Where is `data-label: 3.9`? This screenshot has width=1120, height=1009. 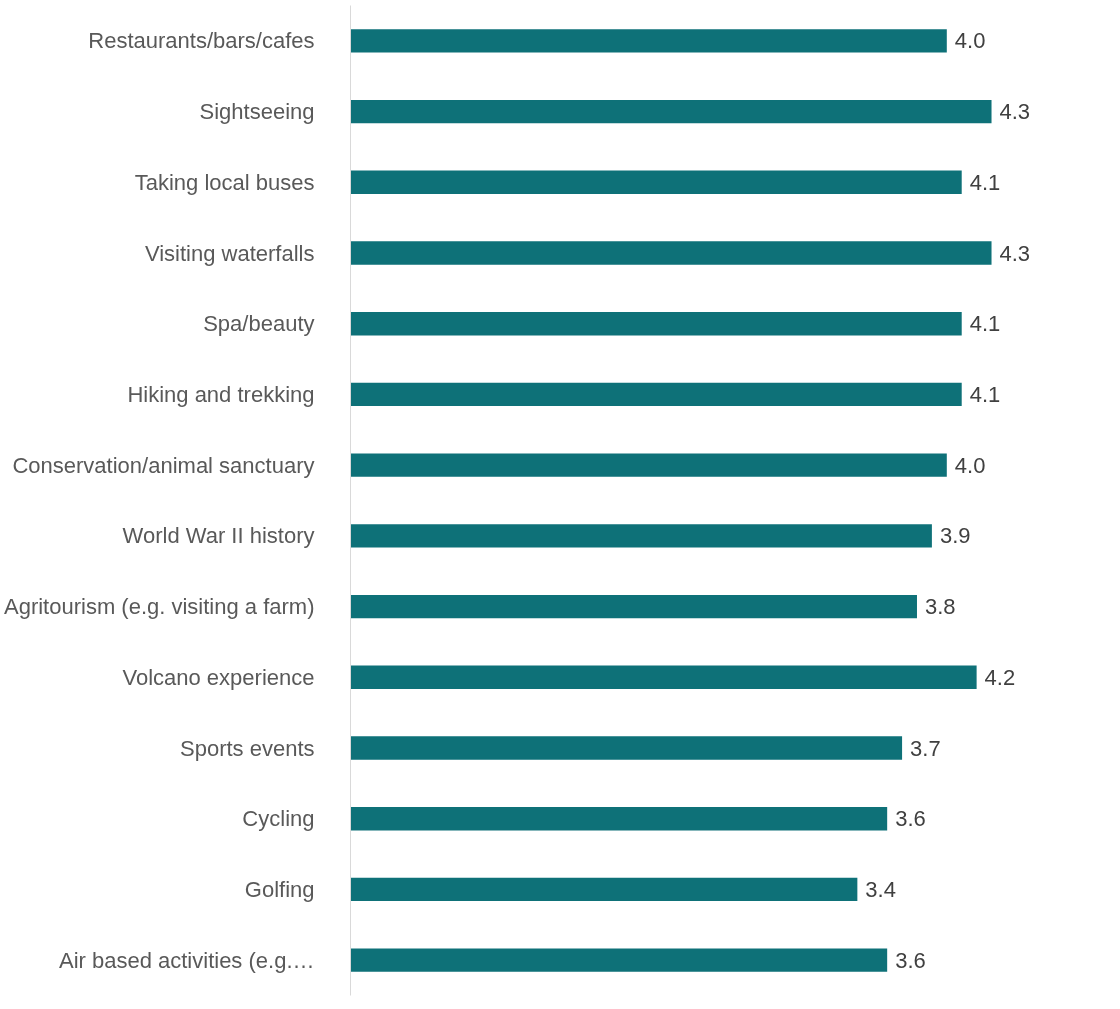 data-label: 3.9 is located at coordinates (955, 536).